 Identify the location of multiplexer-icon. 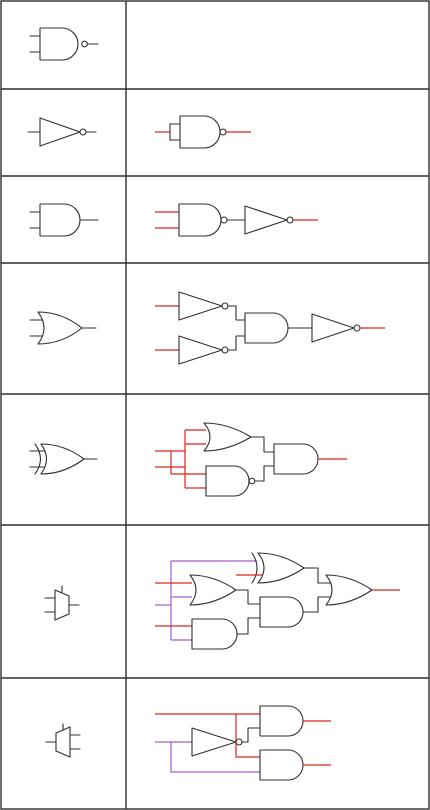
(62, 603).